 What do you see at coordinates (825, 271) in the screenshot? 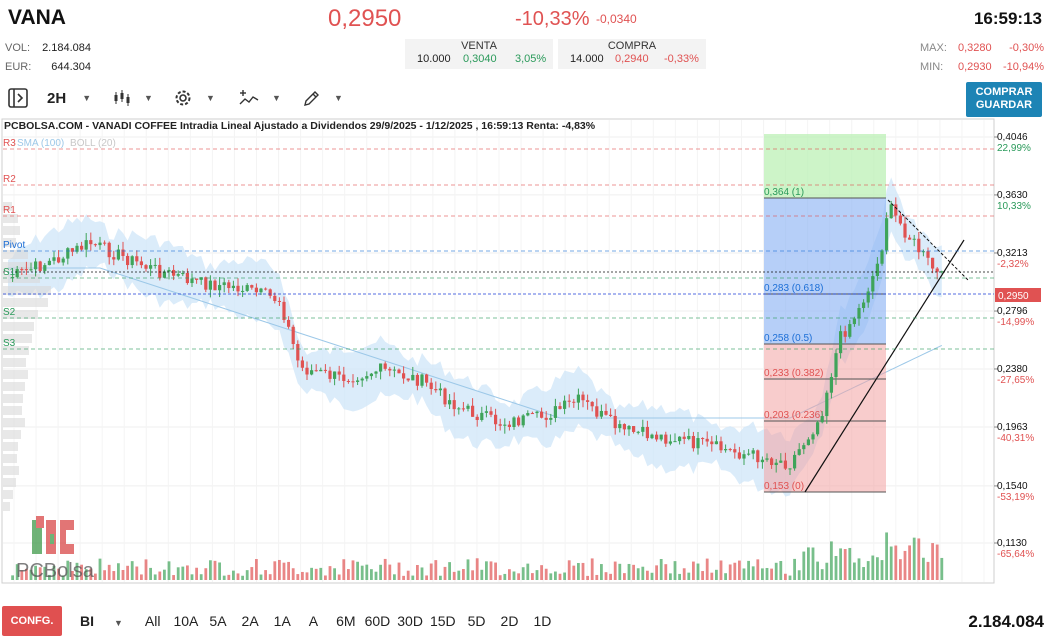
I see `fib-zone-upper` at bounding box center [825, 271].